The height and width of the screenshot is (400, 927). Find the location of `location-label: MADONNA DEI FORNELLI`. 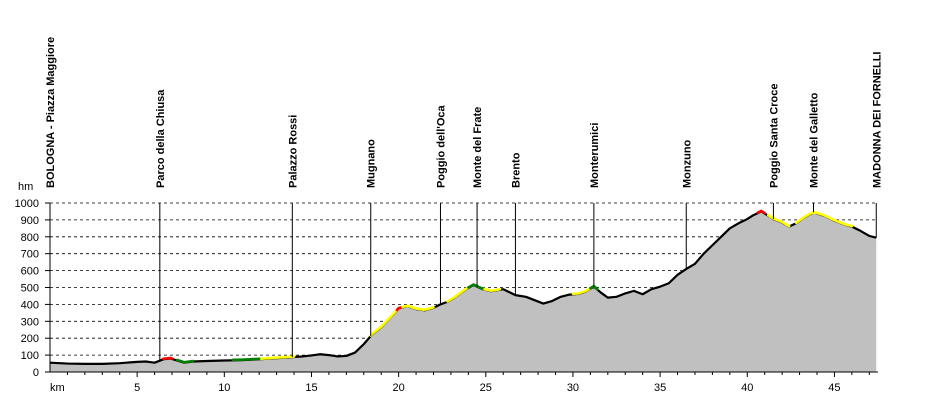

location-label: MADONNA DEI FORNELLI is located at coordinates (877, 120).